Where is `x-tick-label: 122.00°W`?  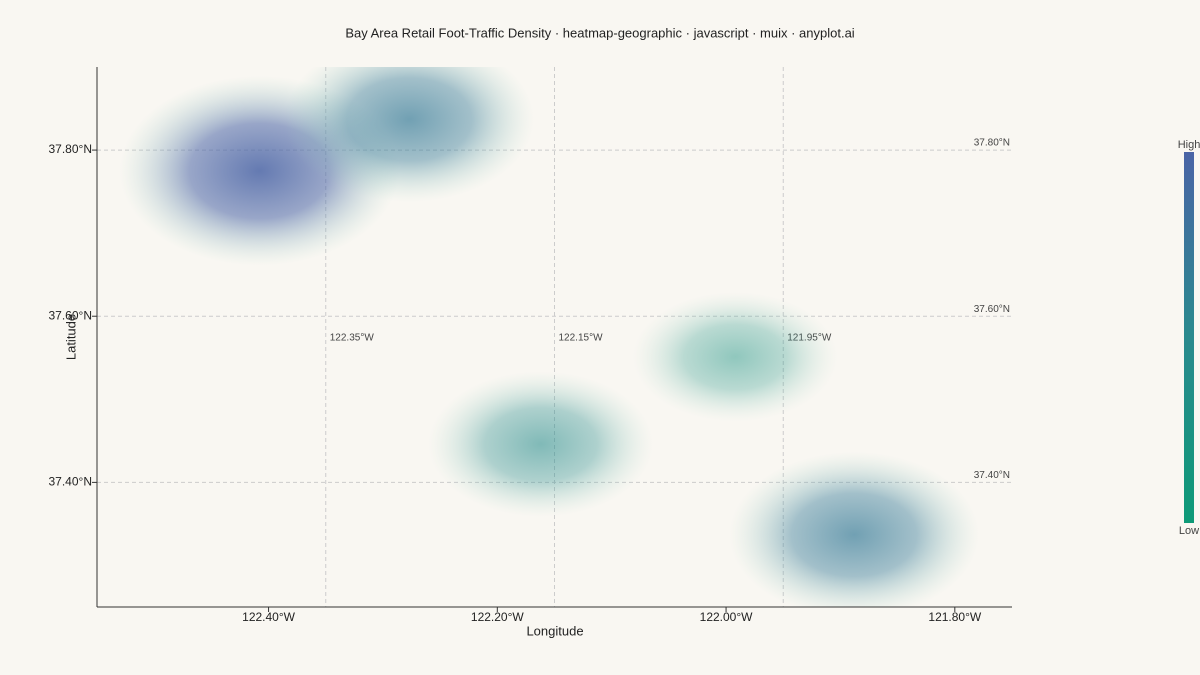
x-tick-label: 122.00°W is located at coordinates (727, 617).